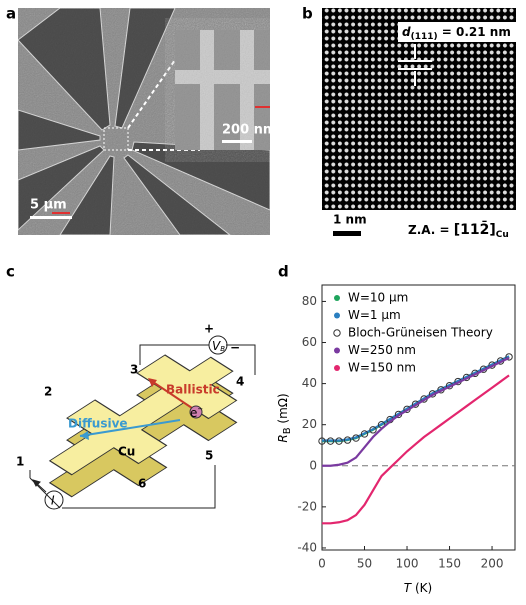 This screenshot has width=526, height=605. What do you see at coordinates (407, 564) in the screenshot?
I see `x-tick-label: 100` at bounding box center [407, 564].